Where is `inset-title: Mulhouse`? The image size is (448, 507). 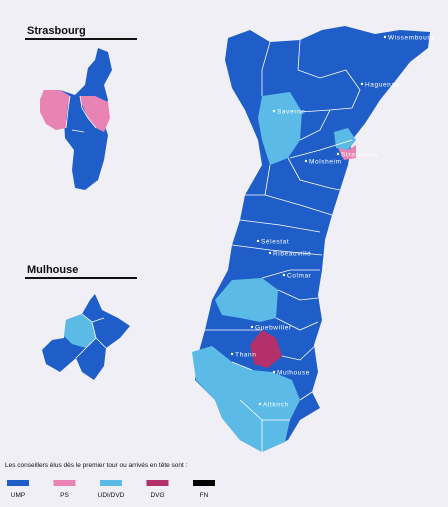 inset-title: Mulhouse is located at coordinates (52, 270).